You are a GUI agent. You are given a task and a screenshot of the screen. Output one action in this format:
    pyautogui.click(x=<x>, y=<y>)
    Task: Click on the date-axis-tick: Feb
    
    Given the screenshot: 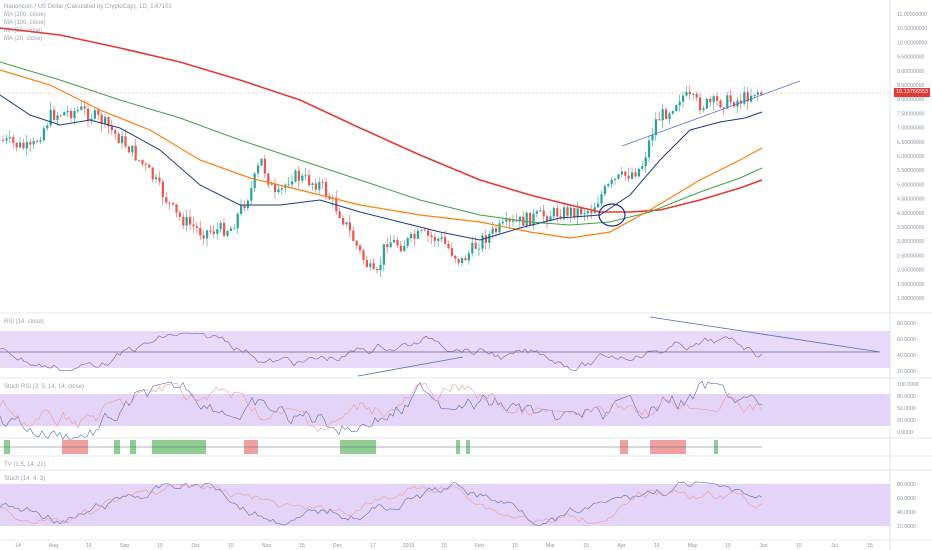 What is the action you would take?
    pyautogui.click(x=479, y=546)
    